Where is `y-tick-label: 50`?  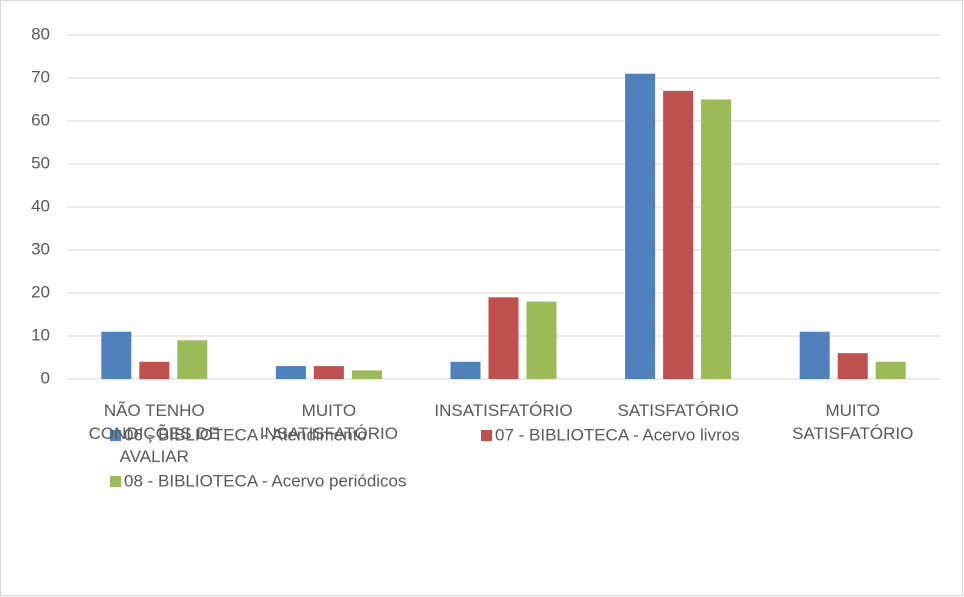
y-tick-label: 50 is located at coordinates (40, 162).